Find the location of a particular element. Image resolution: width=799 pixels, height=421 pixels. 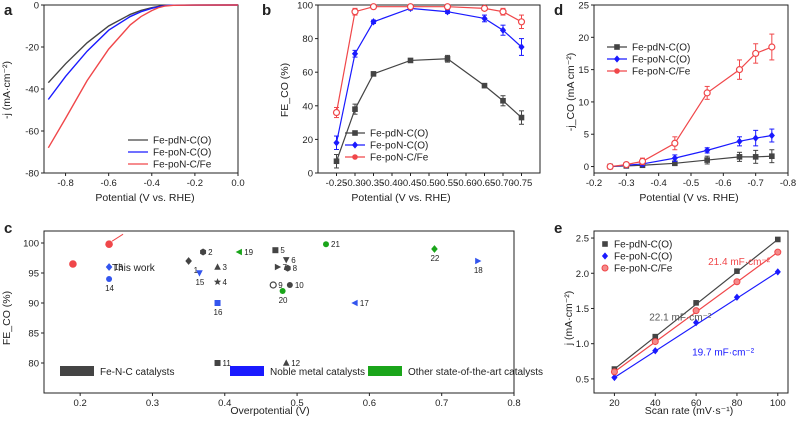

panel-d-legend-marker is located at coordinates (617, 59).